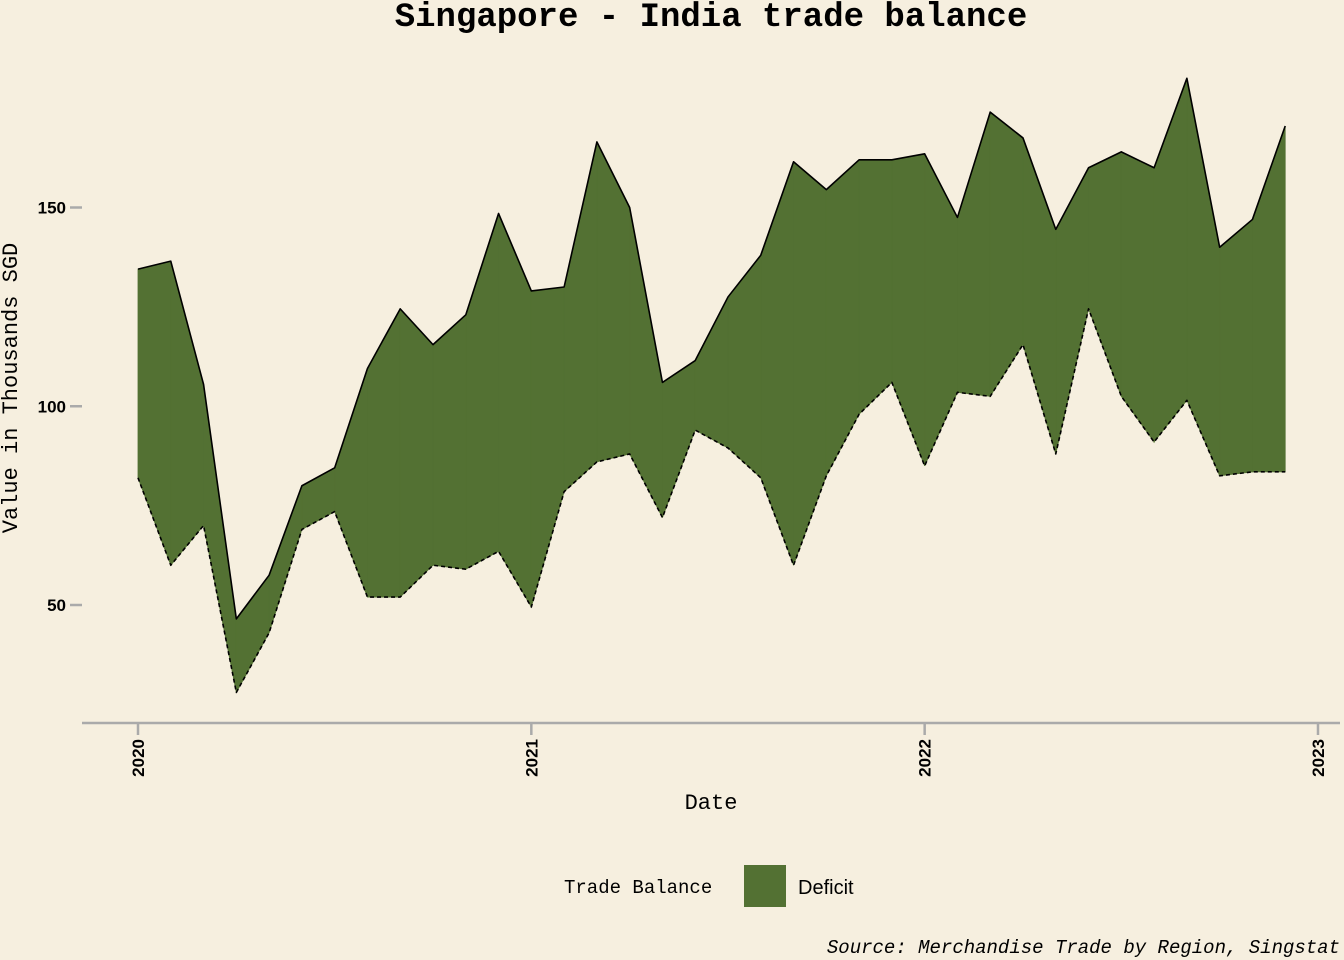 The width and height of the screenshot is (1344, 960). I want to click on x-axis-title: Date, so click(711, 803).